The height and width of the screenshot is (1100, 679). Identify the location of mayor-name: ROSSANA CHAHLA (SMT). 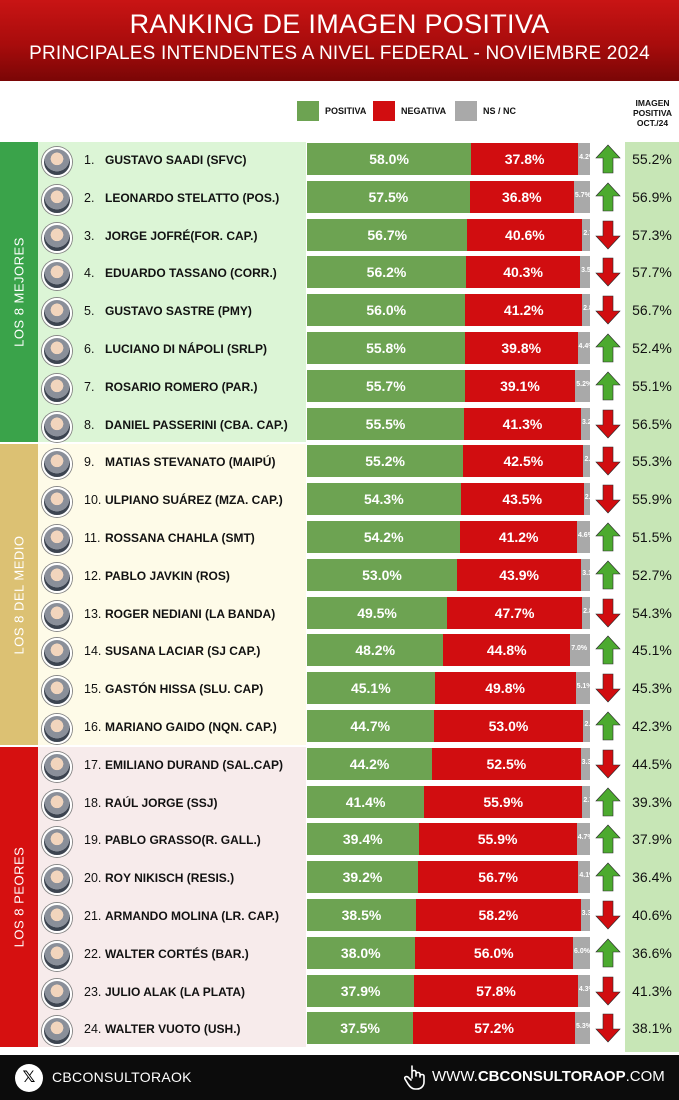
(180, 538).